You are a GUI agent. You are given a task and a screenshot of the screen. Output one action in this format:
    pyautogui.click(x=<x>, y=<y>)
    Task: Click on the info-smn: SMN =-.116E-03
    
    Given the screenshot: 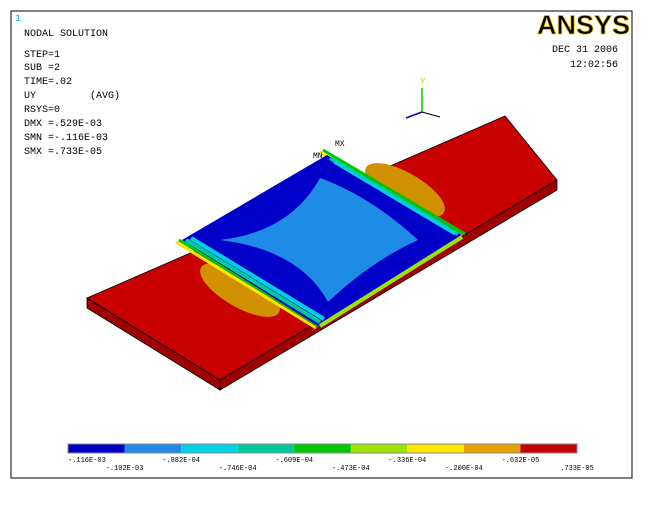 What is the action you would take?
    pyautogui.click(x=66, y=138)
    